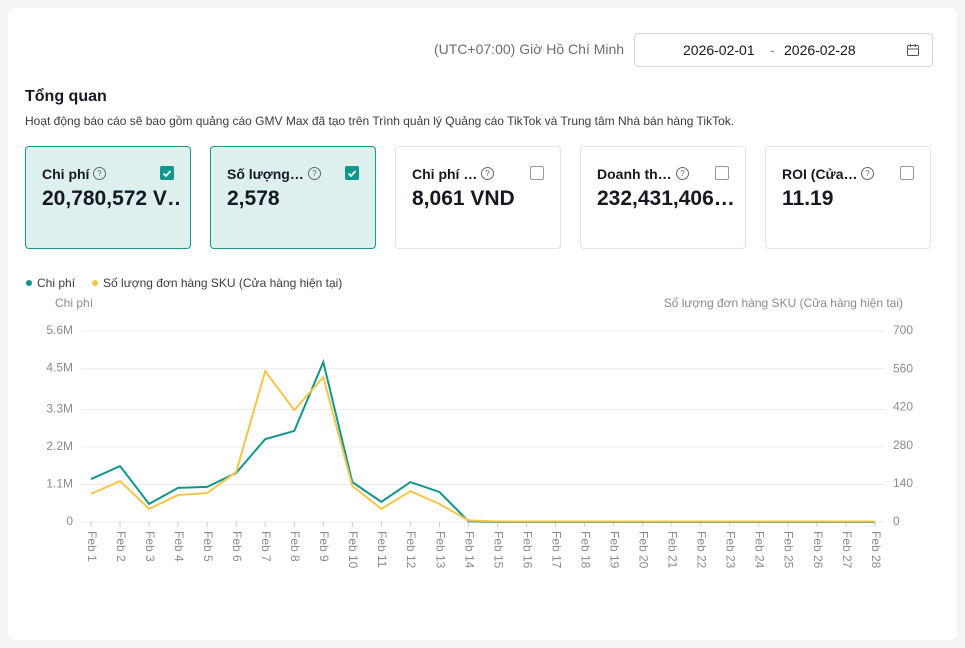  Describe the element at coordinates (237, 546) in the screenshot. I see `x-tick-label: Feb 6` at that location.